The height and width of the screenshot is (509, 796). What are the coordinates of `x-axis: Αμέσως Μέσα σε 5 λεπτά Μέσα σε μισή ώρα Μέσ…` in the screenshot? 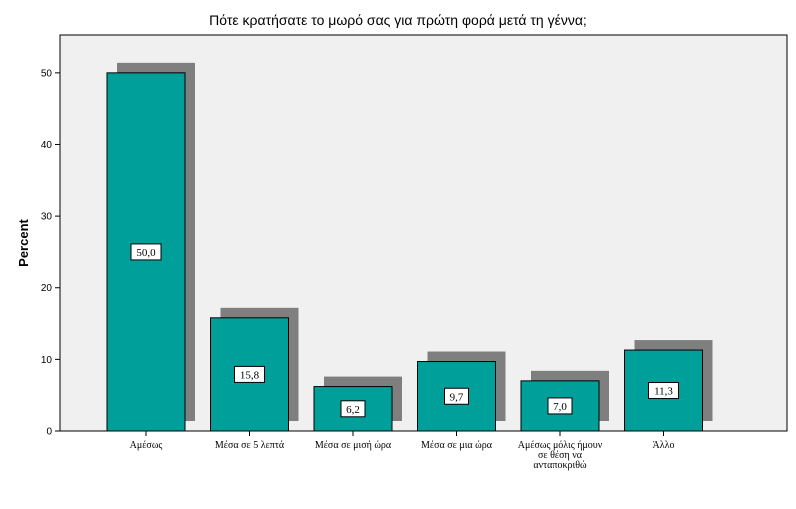 It's located at (402, 451).